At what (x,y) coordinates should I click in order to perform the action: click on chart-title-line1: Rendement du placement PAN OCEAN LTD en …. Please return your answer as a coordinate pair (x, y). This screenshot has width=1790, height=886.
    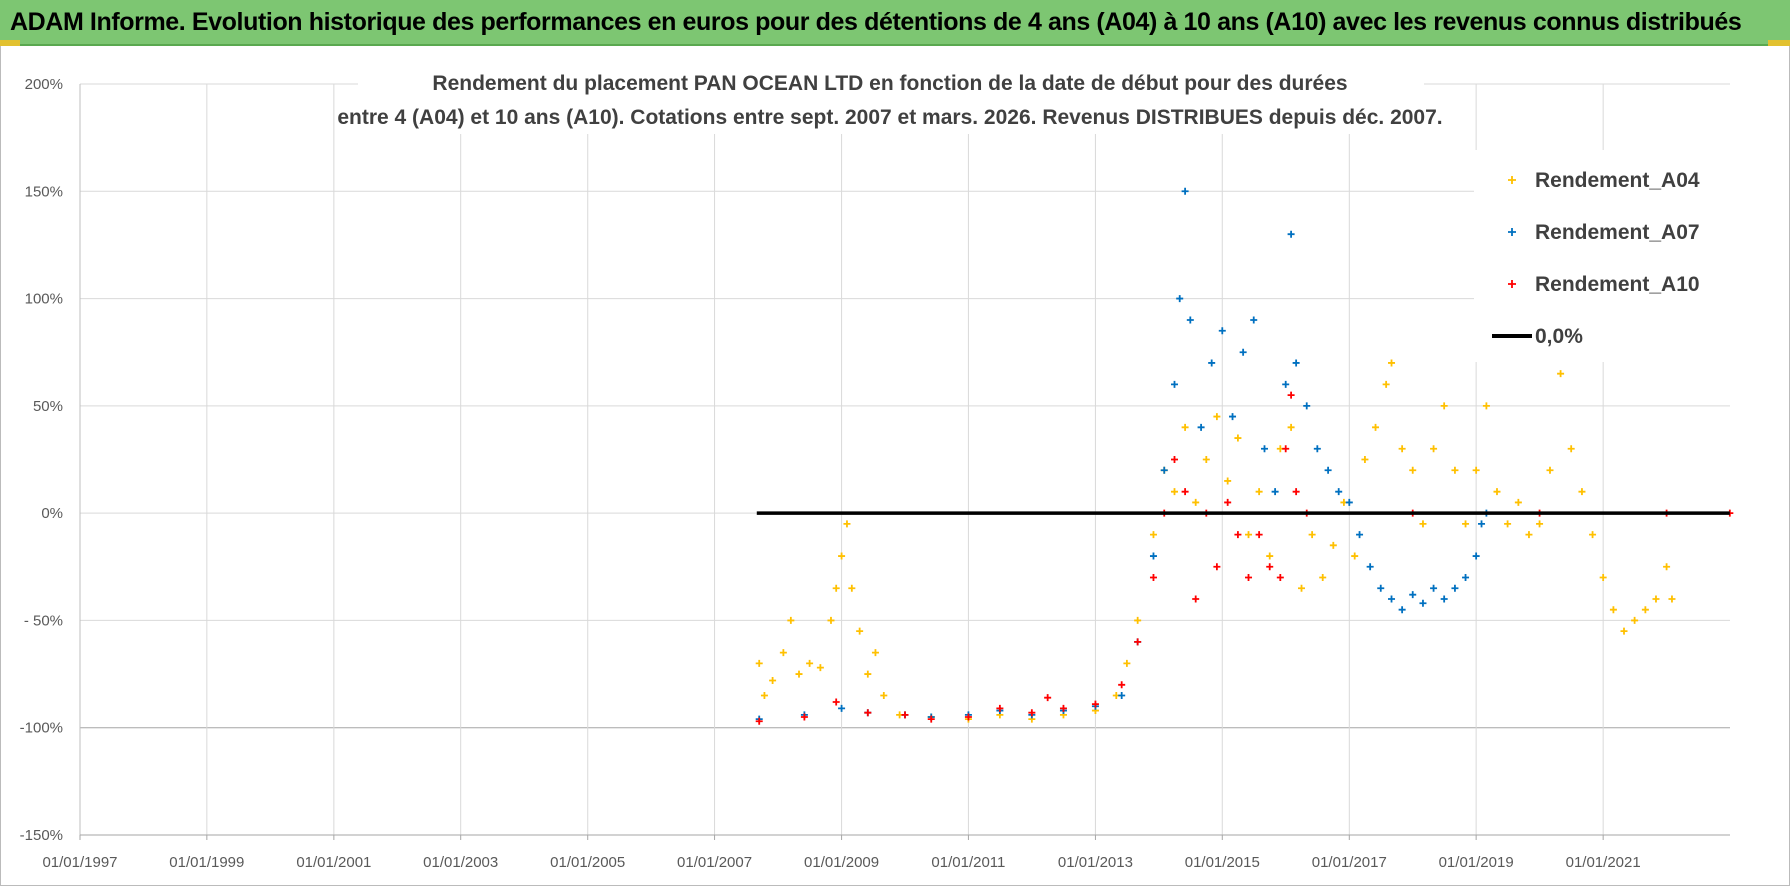
    Looking at the image, I should click on (889, 83).